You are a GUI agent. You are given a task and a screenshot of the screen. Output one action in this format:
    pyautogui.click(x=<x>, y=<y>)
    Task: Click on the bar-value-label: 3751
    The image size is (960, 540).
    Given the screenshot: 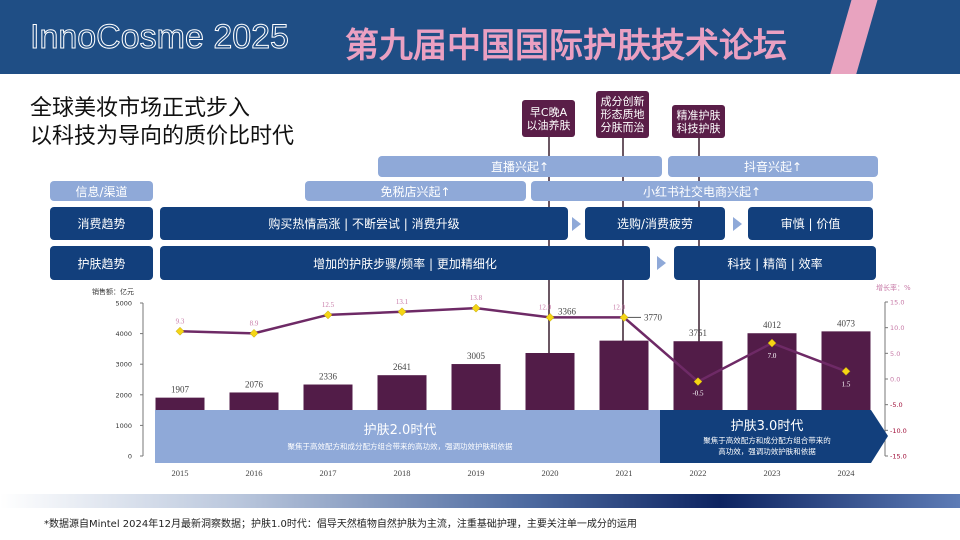 What is the action you would take?
    pyautogui.click(x=698, y=333)
    